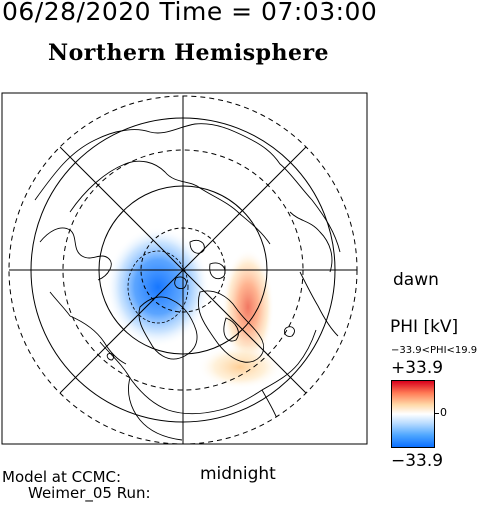 This screenshot has width=484, height=508. What do you see at coordinates (417, 368) in the screenshot?
I see `colorbar-max-label: +33.9` at bounding box center [417, 368].